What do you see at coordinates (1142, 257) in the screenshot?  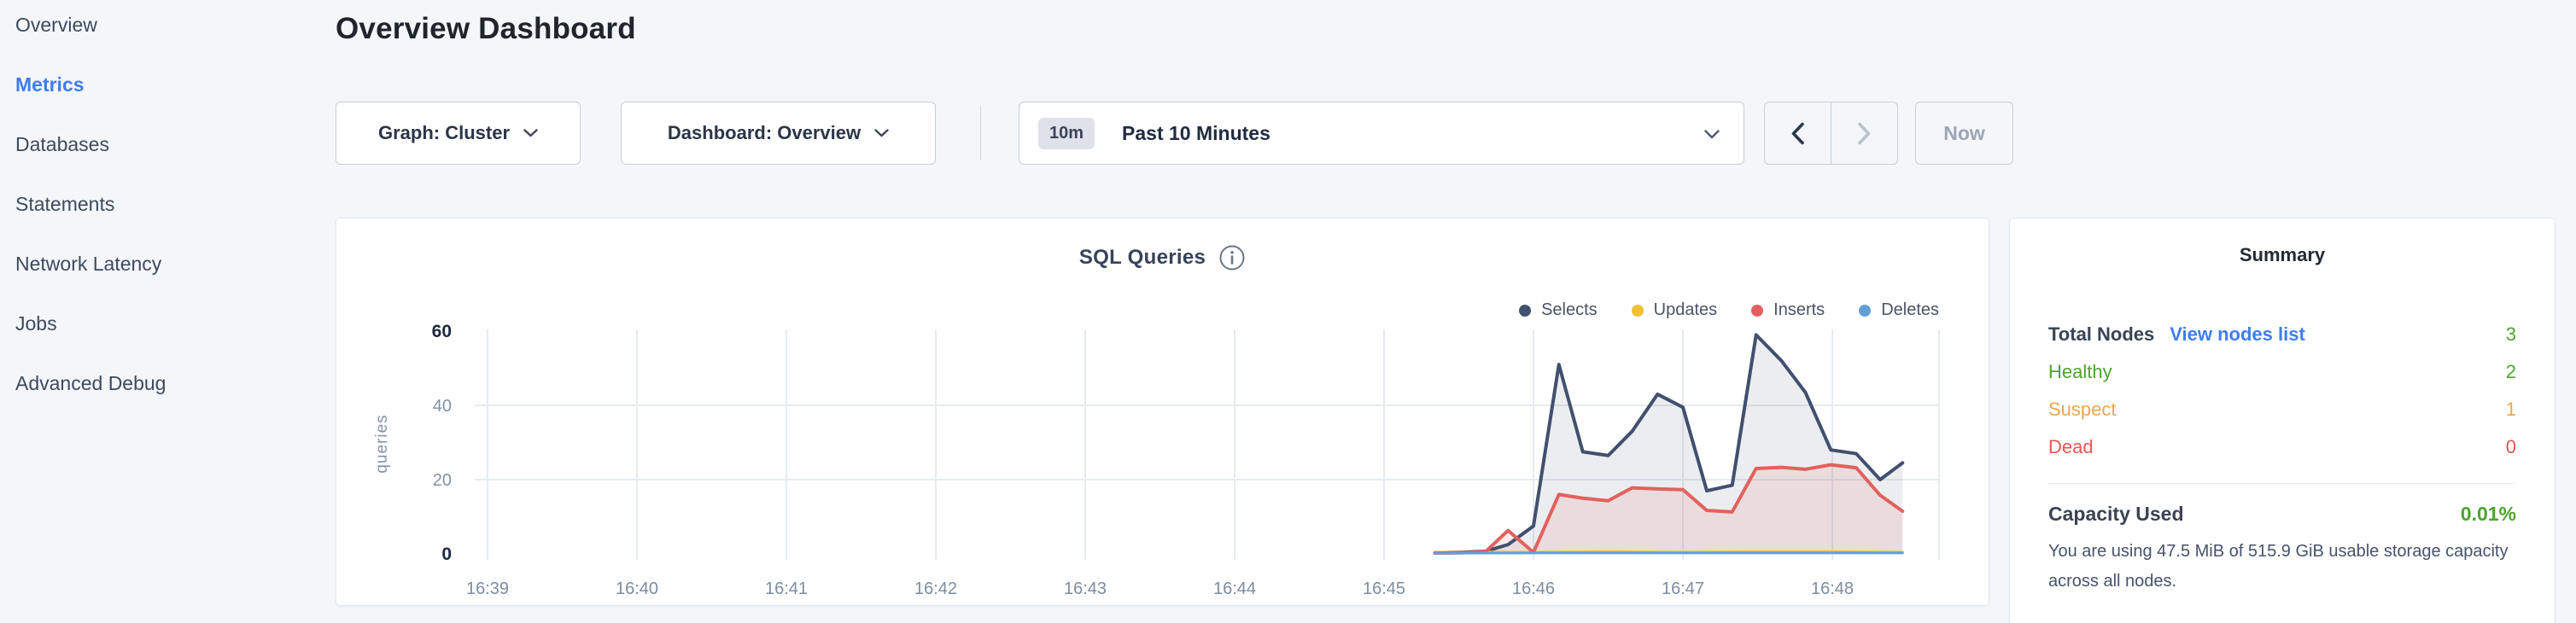 I see `chart-title: SQL Queries` at bounding box center [1142, 257].